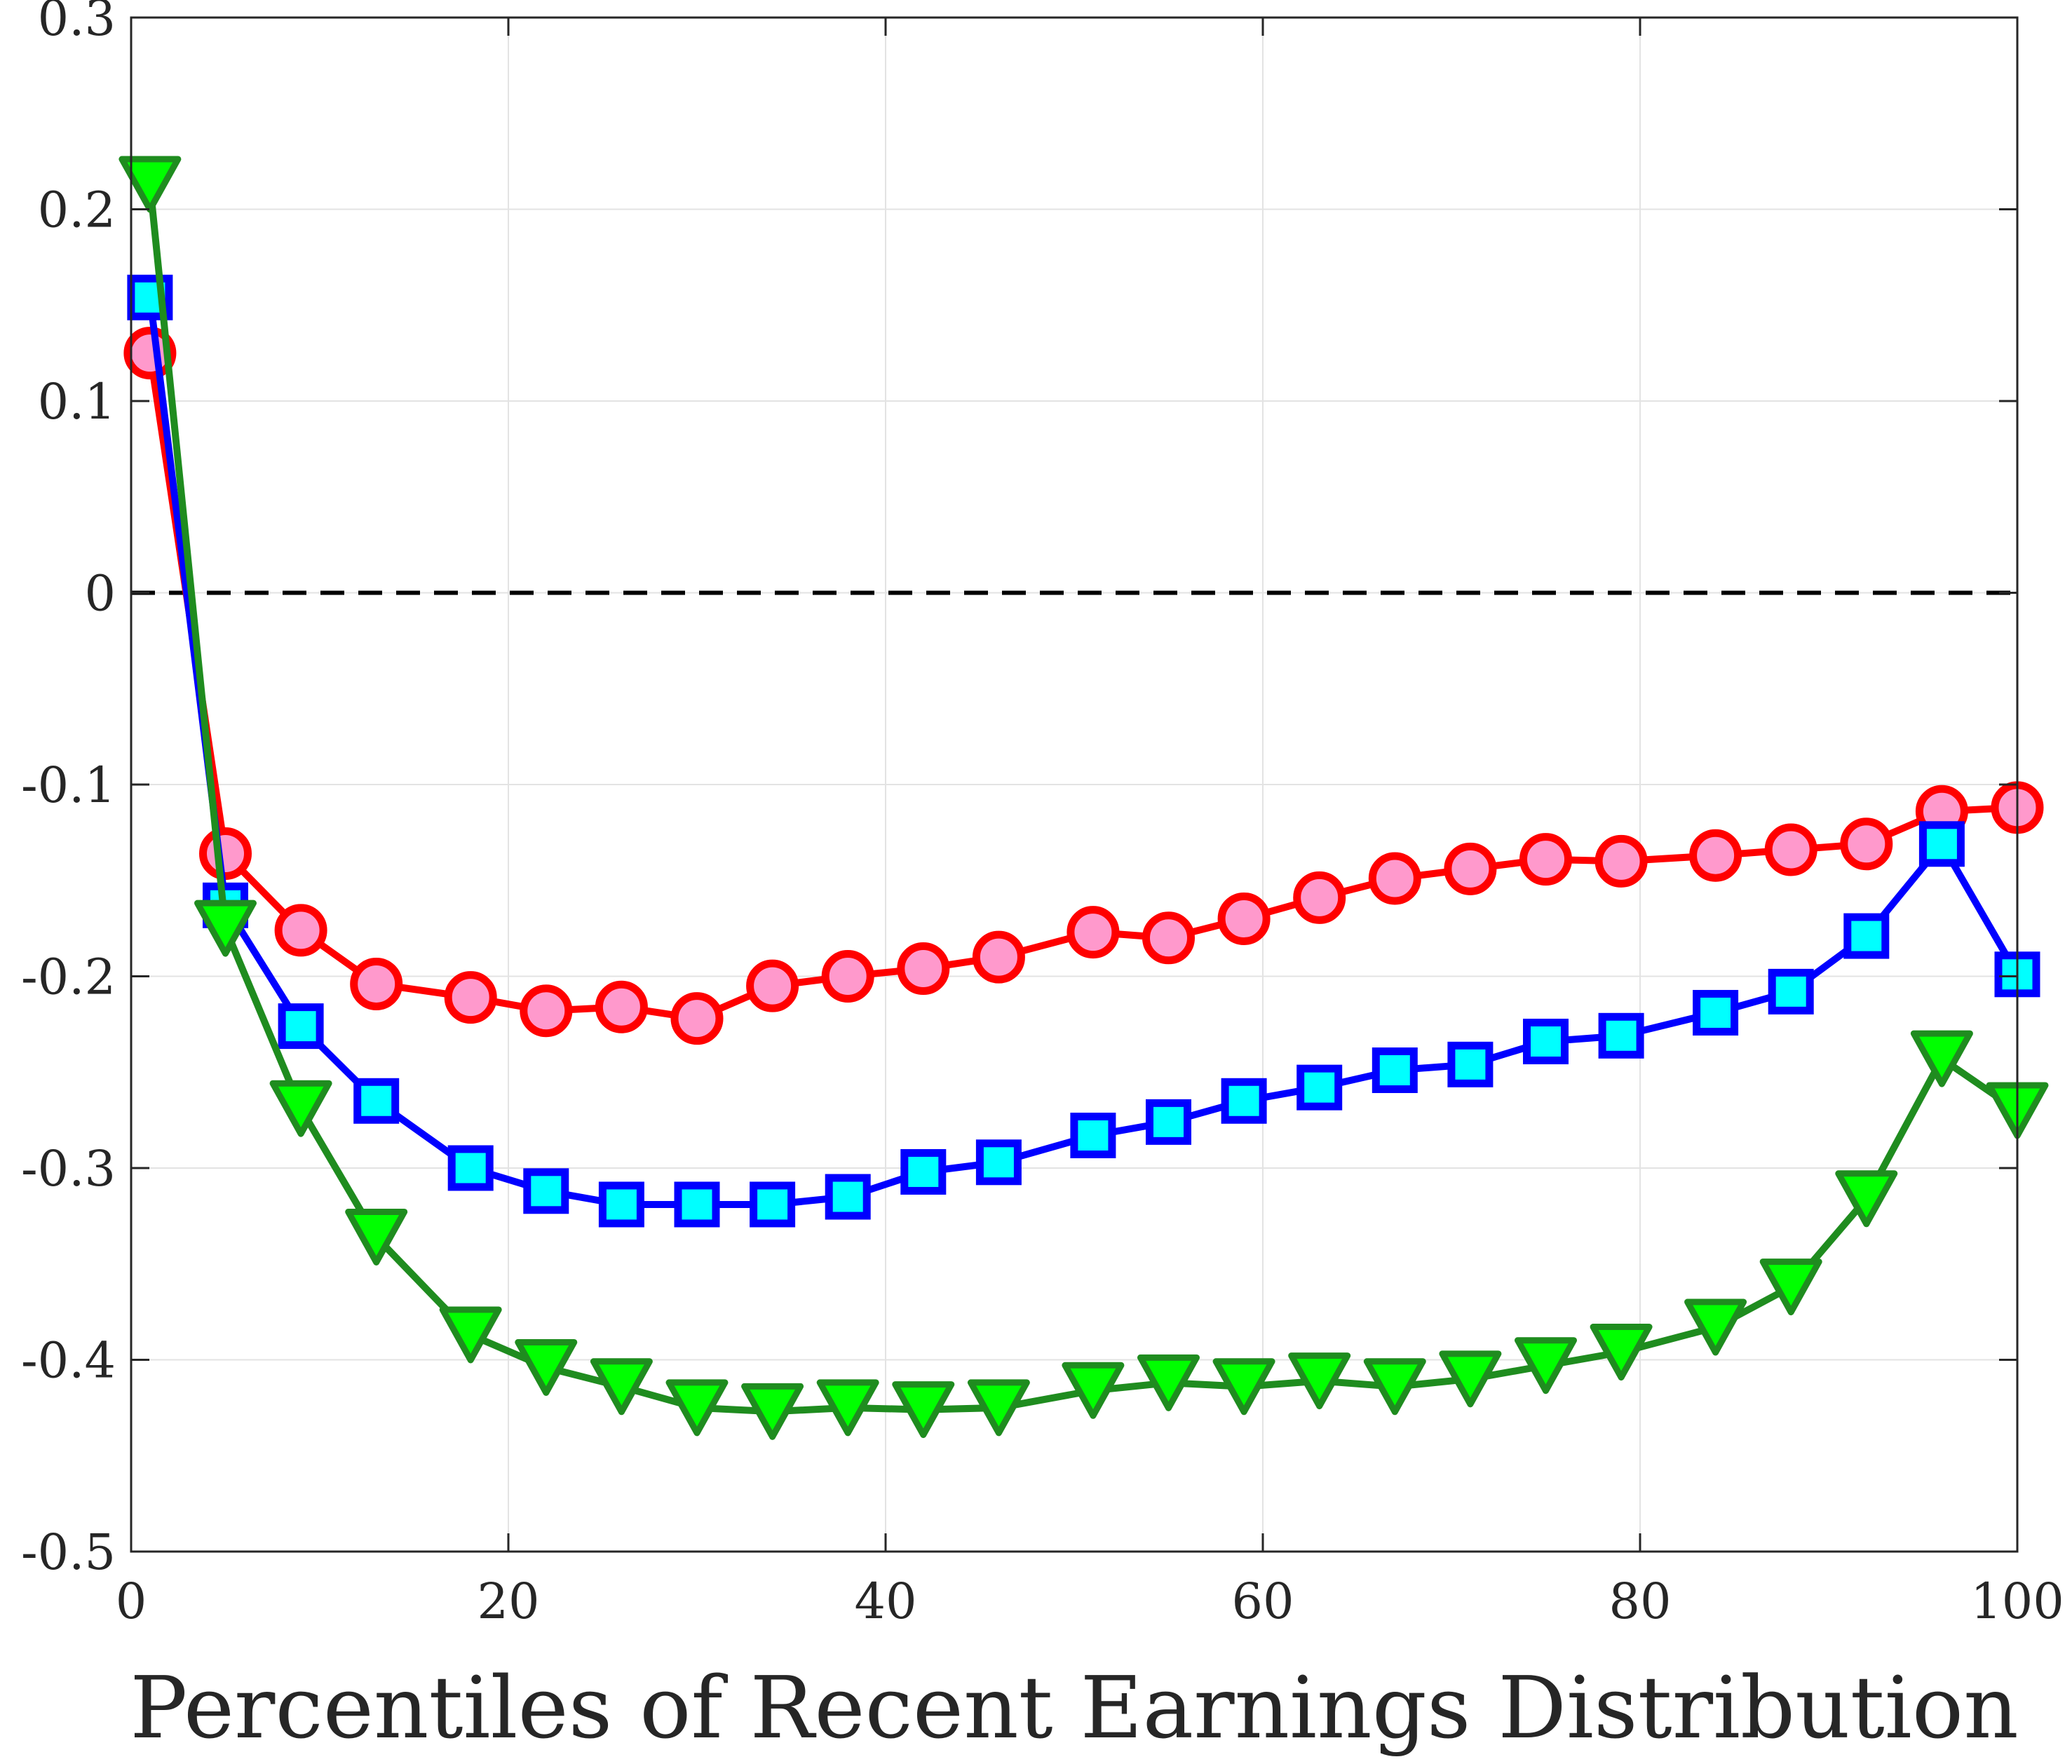 The image size is (2072, 1764). What do you see at coordinates (1262, 1602) in the screenshot?
I see `x-tick-label: 60` at bounding box center [1262, 1602].